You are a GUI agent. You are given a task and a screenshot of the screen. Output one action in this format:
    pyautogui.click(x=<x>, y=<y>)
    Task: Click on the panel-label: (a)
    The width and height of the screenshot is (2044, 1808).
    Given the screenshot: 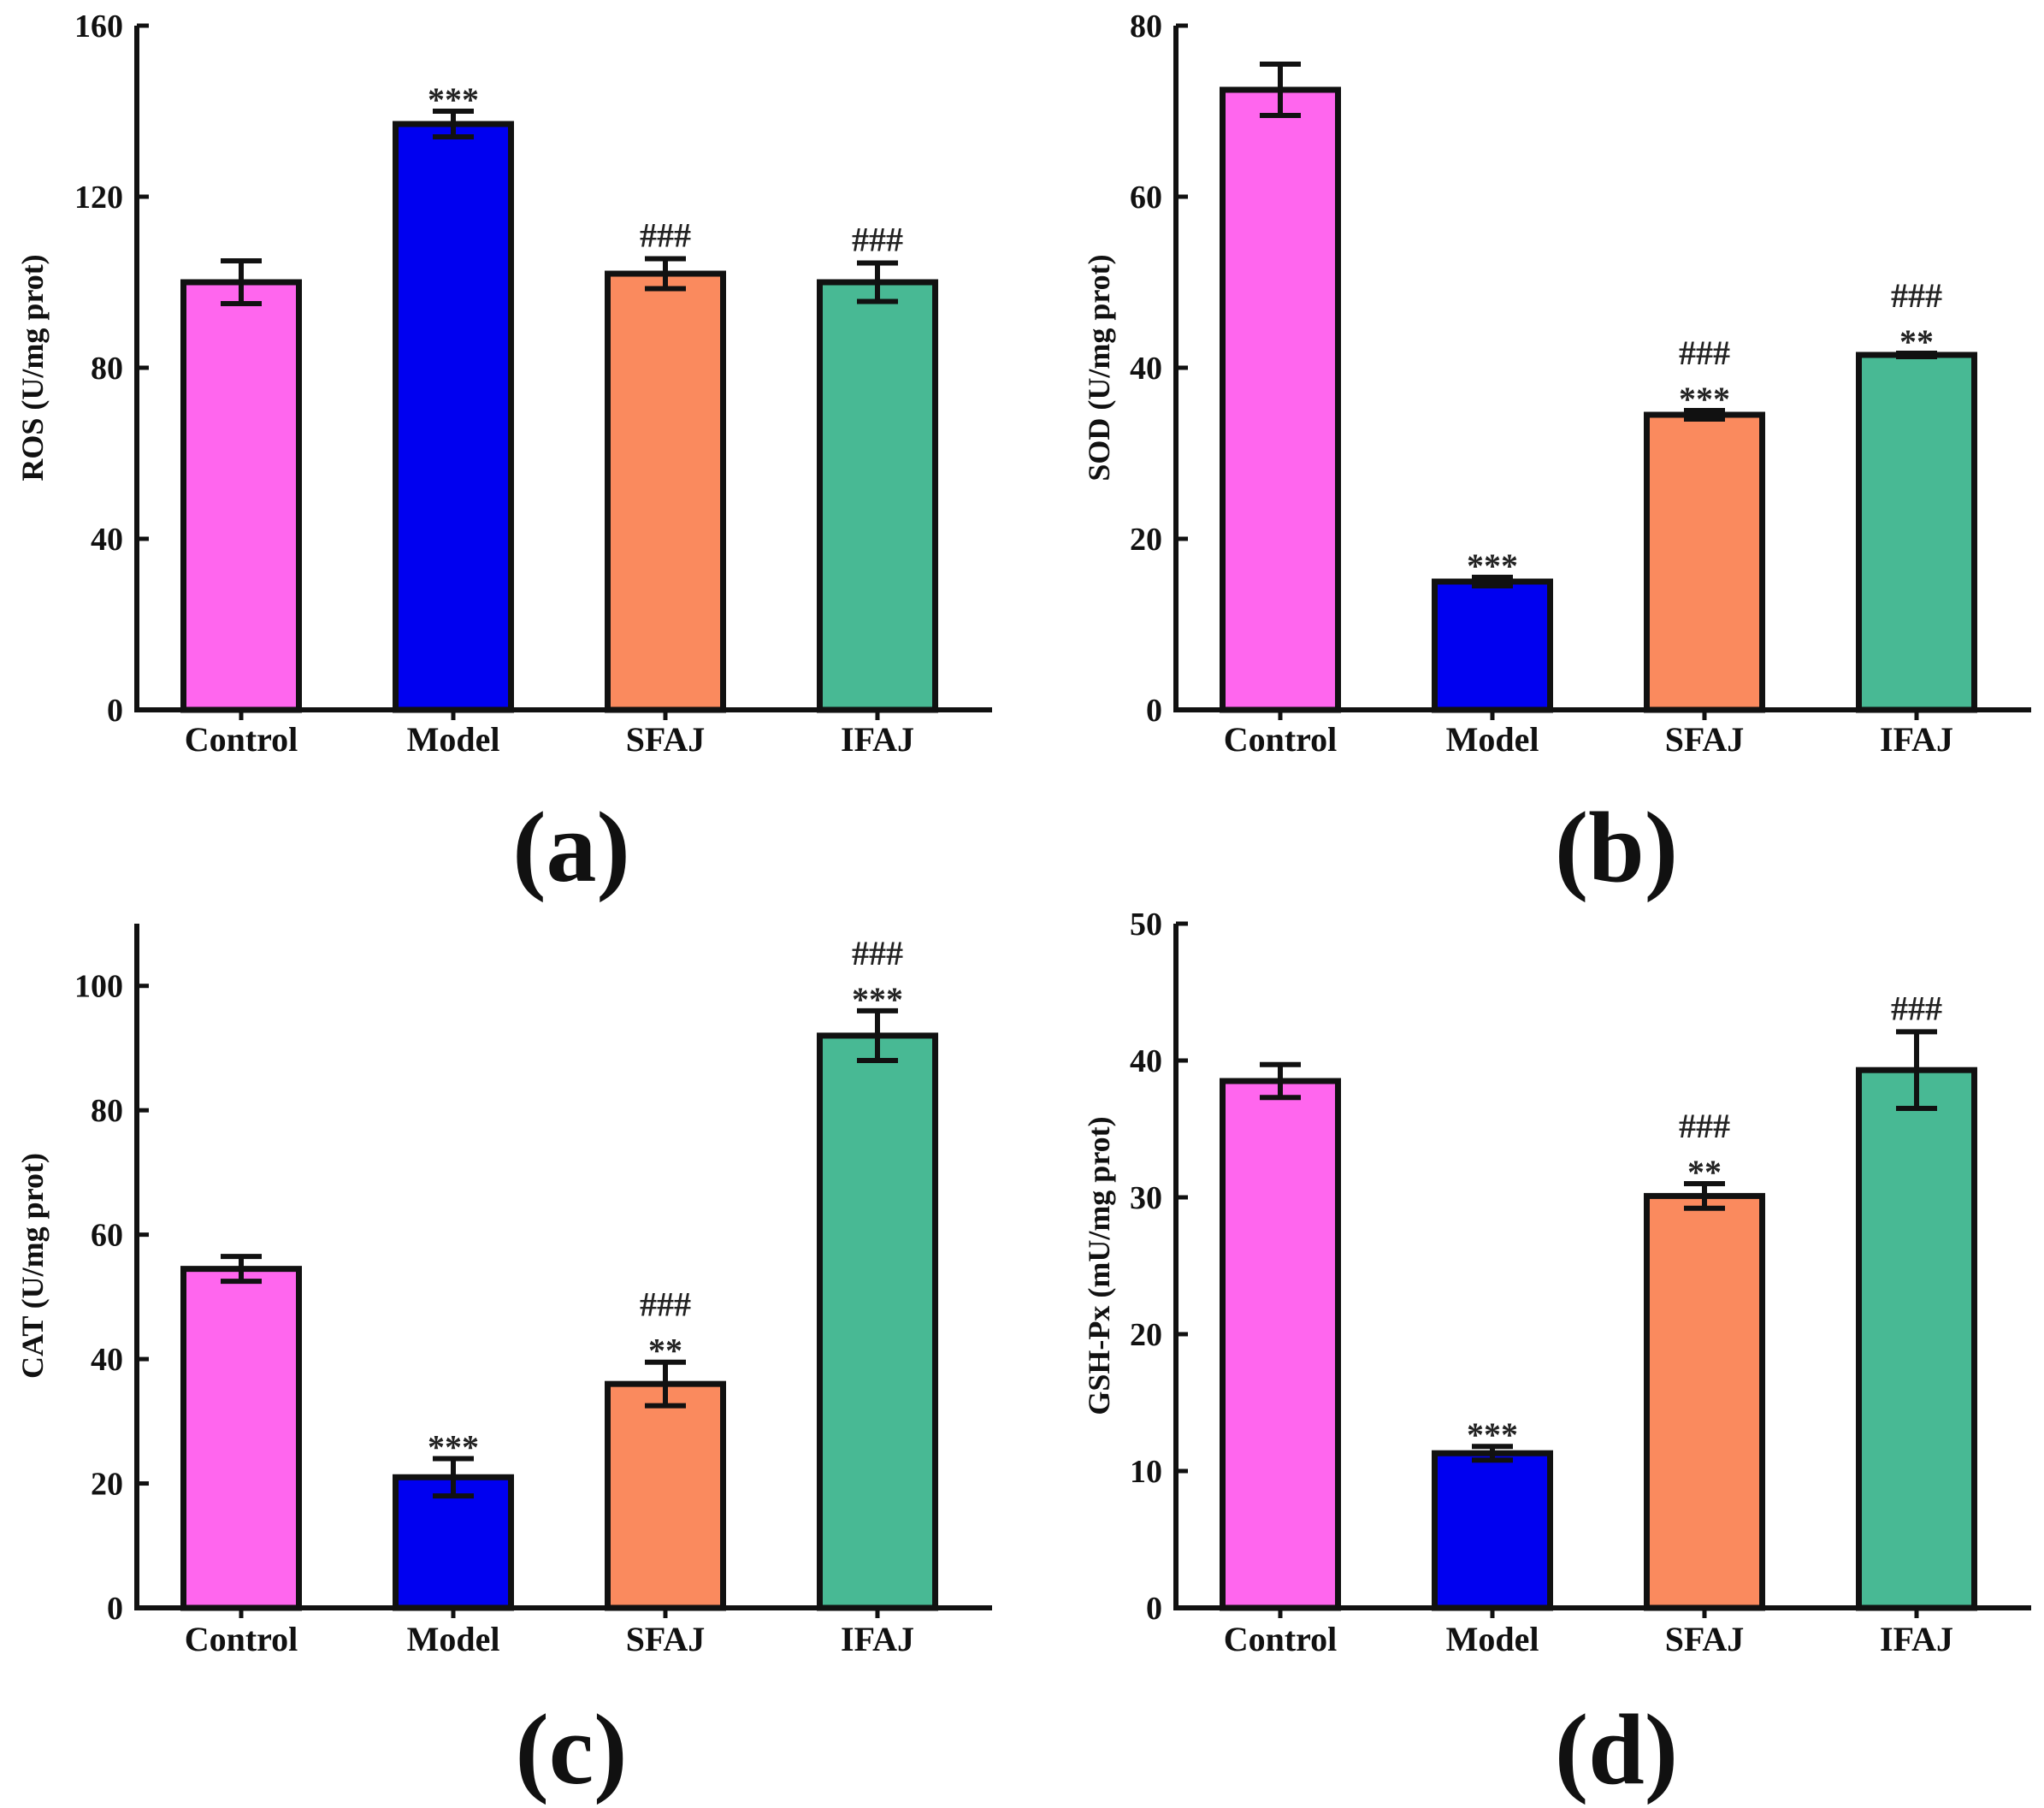 What is the action you would take?
    pyautogui.click(x=571, y=847)
    